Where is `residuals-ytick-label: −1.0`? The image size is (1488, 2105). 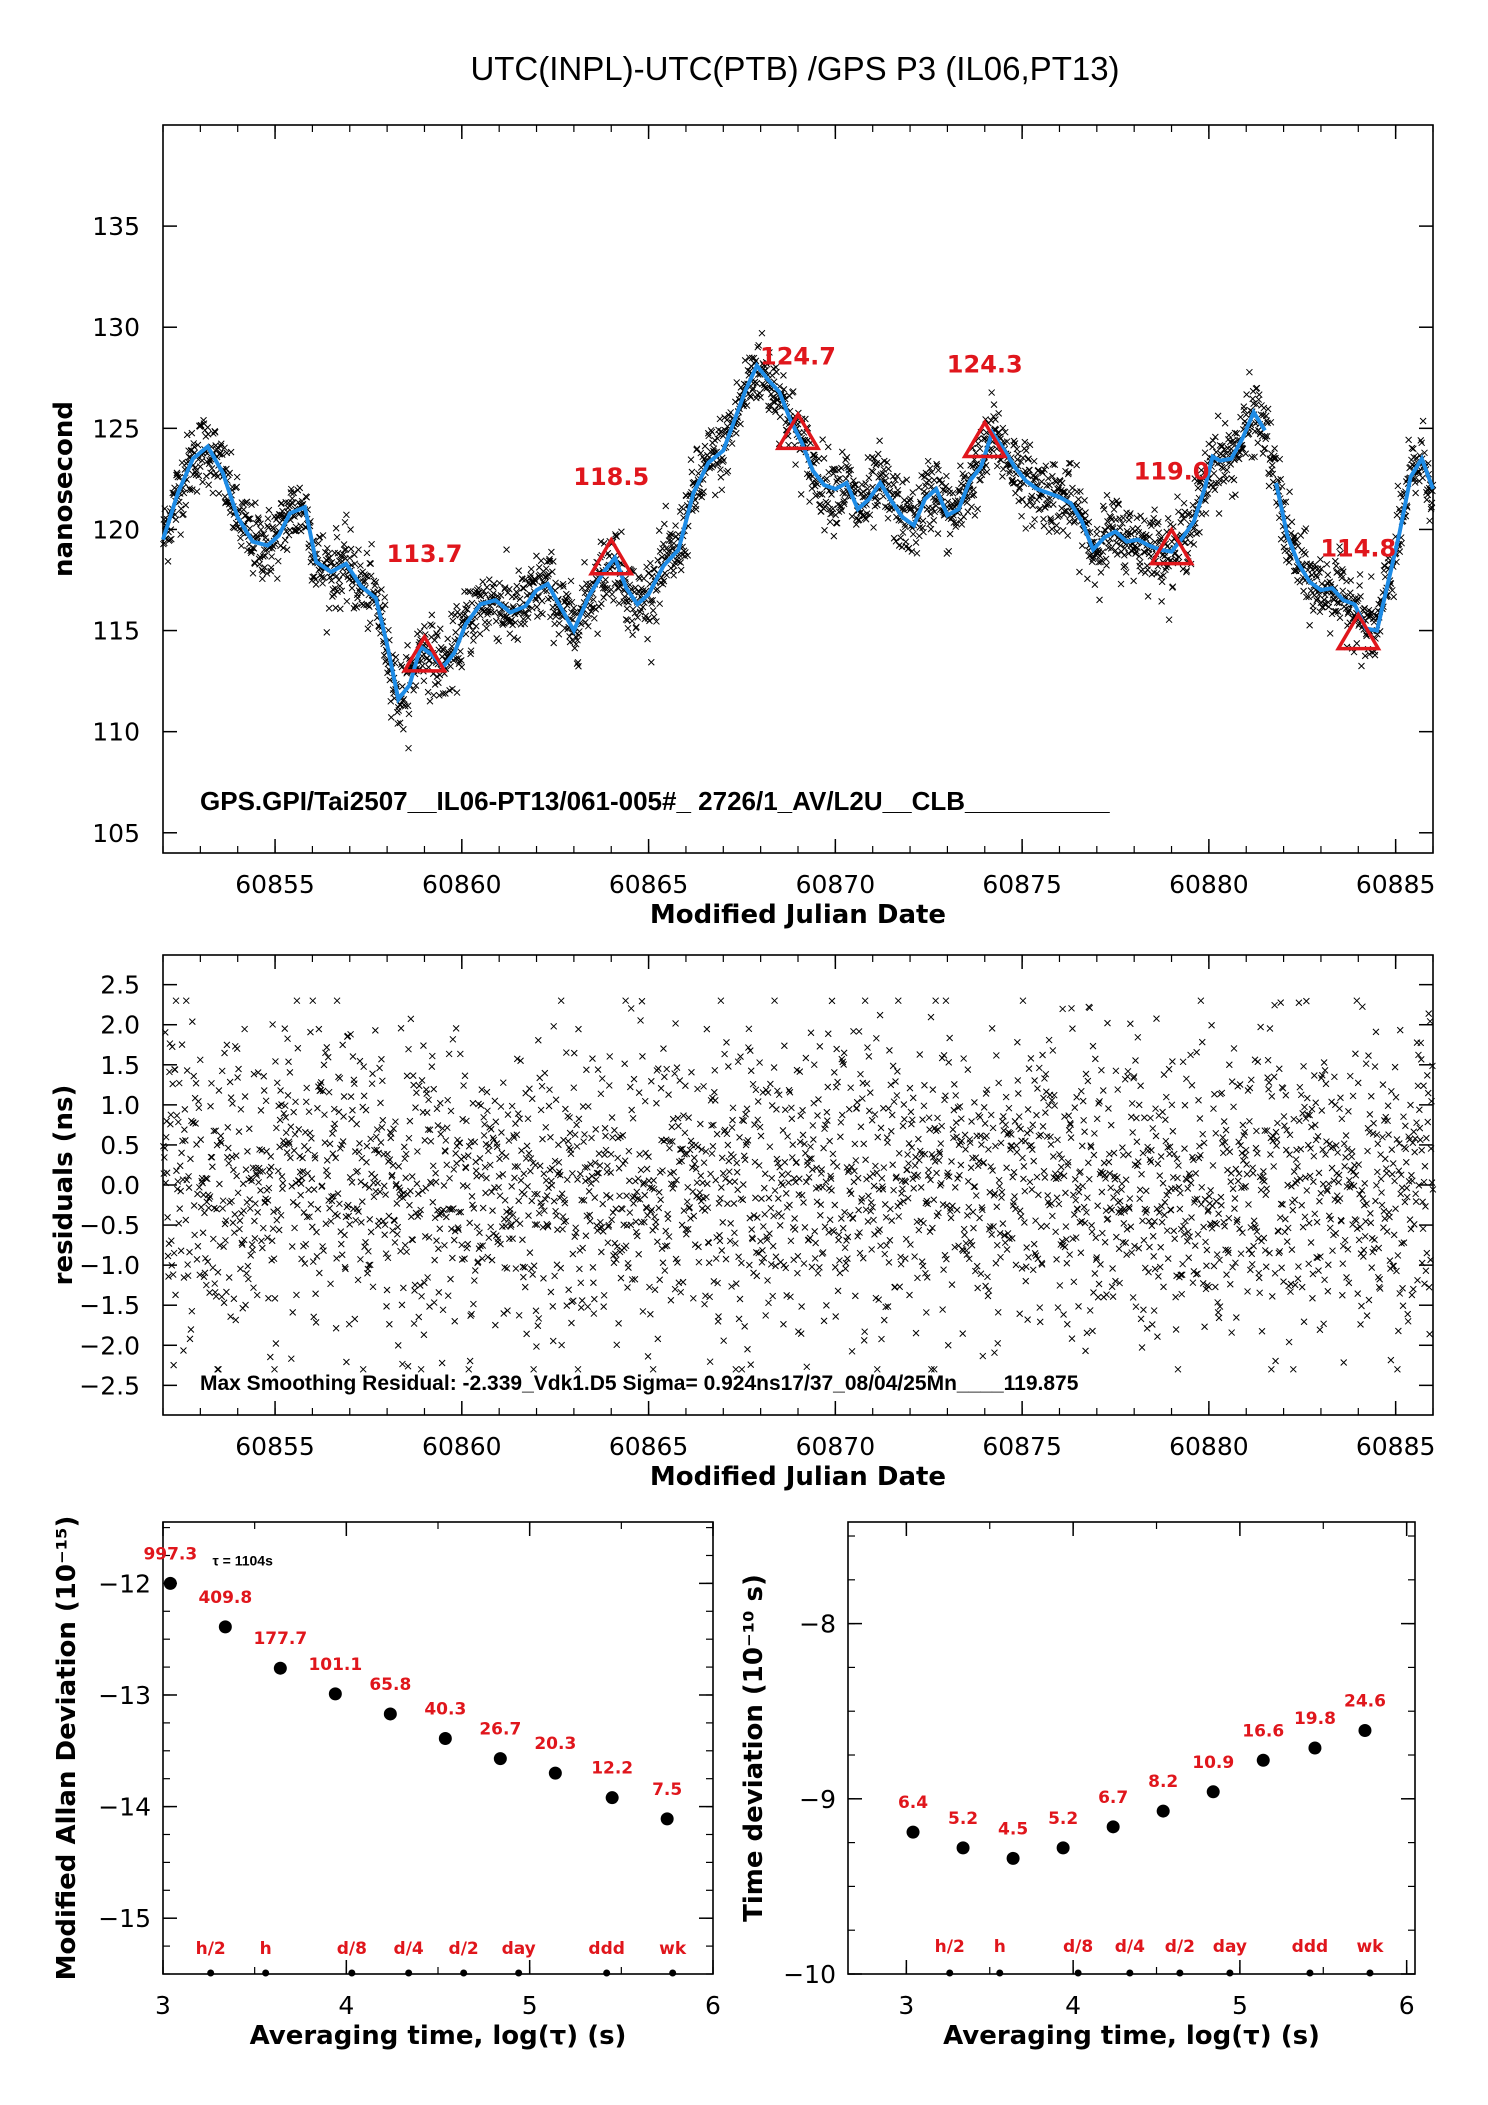
residuals-ytick-label: −1.0 is located at coordinates (109, 1265).